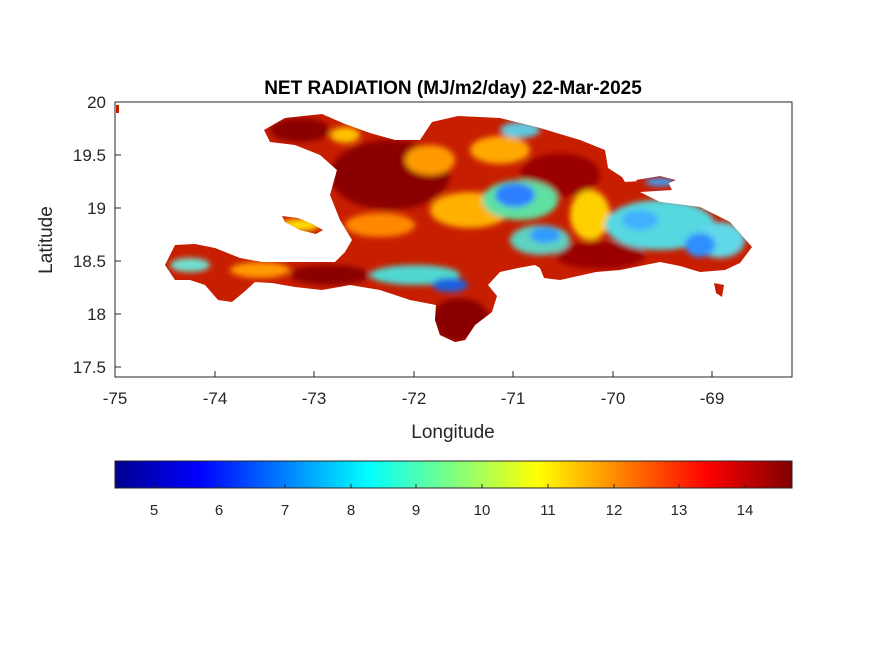  Describe the element at coordinates (416, 510) in the screenshot. I see `colorbar-tick-label: 9` at that location.